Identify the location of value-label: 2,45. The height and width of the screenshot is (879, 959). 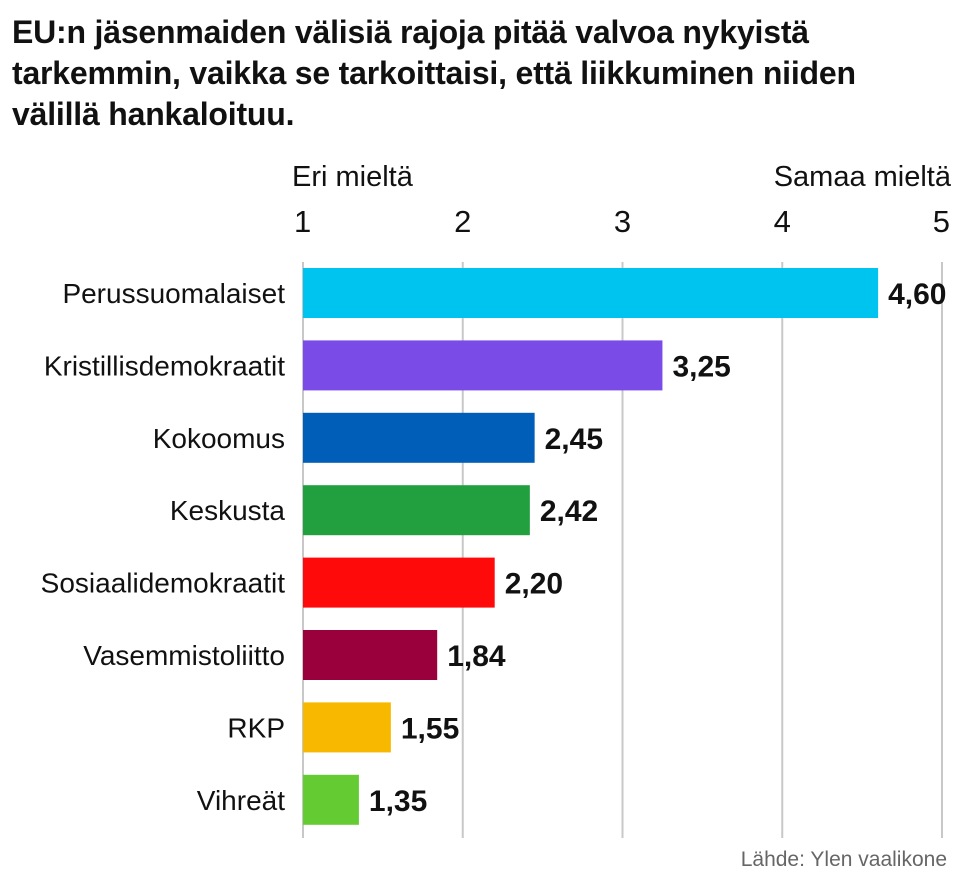
(574, 439).